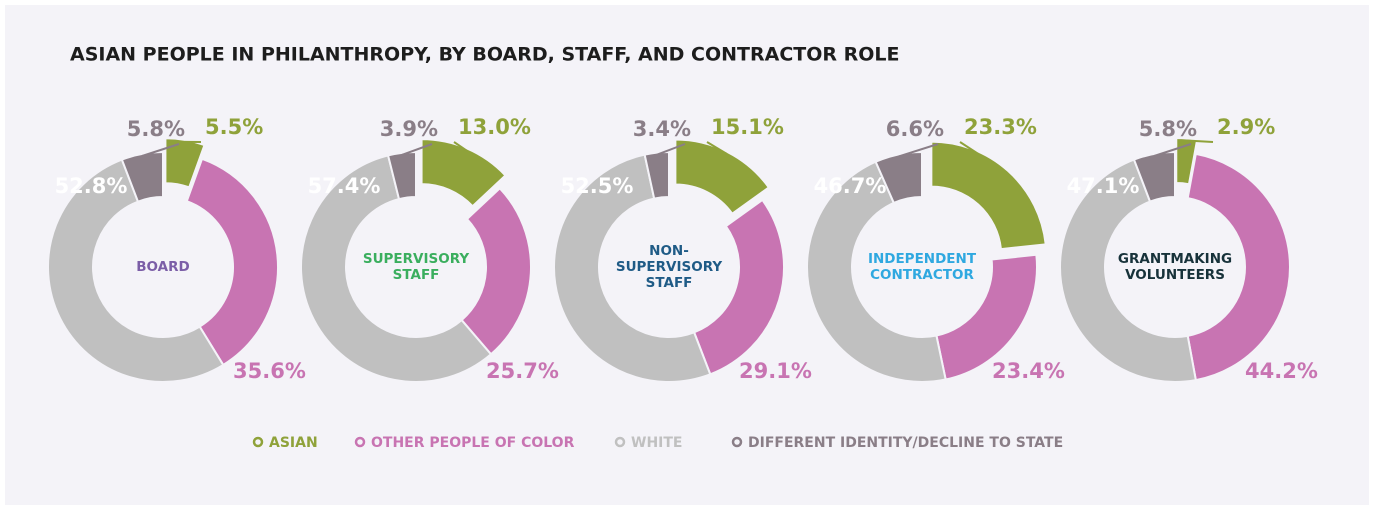 This screenshot has height=512, width=1374. What do you see at coordinates (662, 129) in the screenshot?
I see `value-label: 3.4%` at bounding box center [662, 129].